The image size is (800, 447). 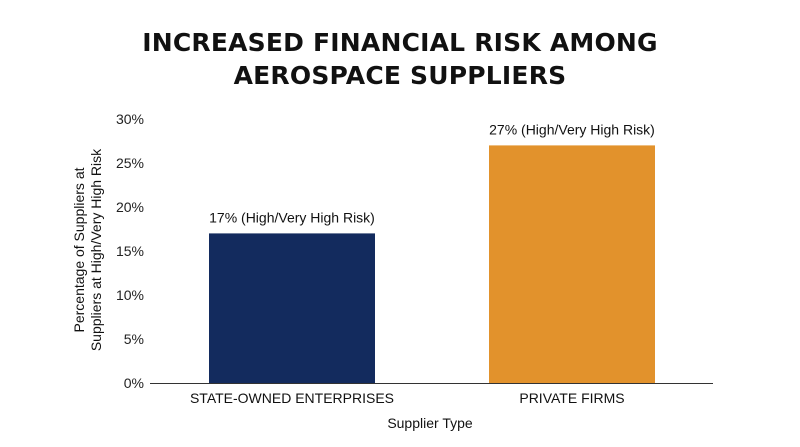 I want to click on y-axis-title-line-1: Percentage of Suppliers at, so click(x=79, y=249).